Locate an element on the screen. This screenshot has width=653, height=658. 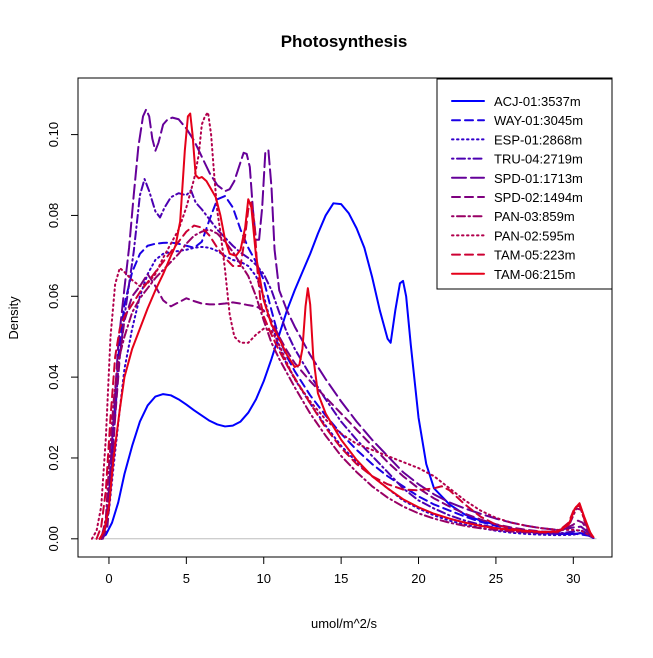
x-tick-label: 15 is located at coordinates (341, 578).